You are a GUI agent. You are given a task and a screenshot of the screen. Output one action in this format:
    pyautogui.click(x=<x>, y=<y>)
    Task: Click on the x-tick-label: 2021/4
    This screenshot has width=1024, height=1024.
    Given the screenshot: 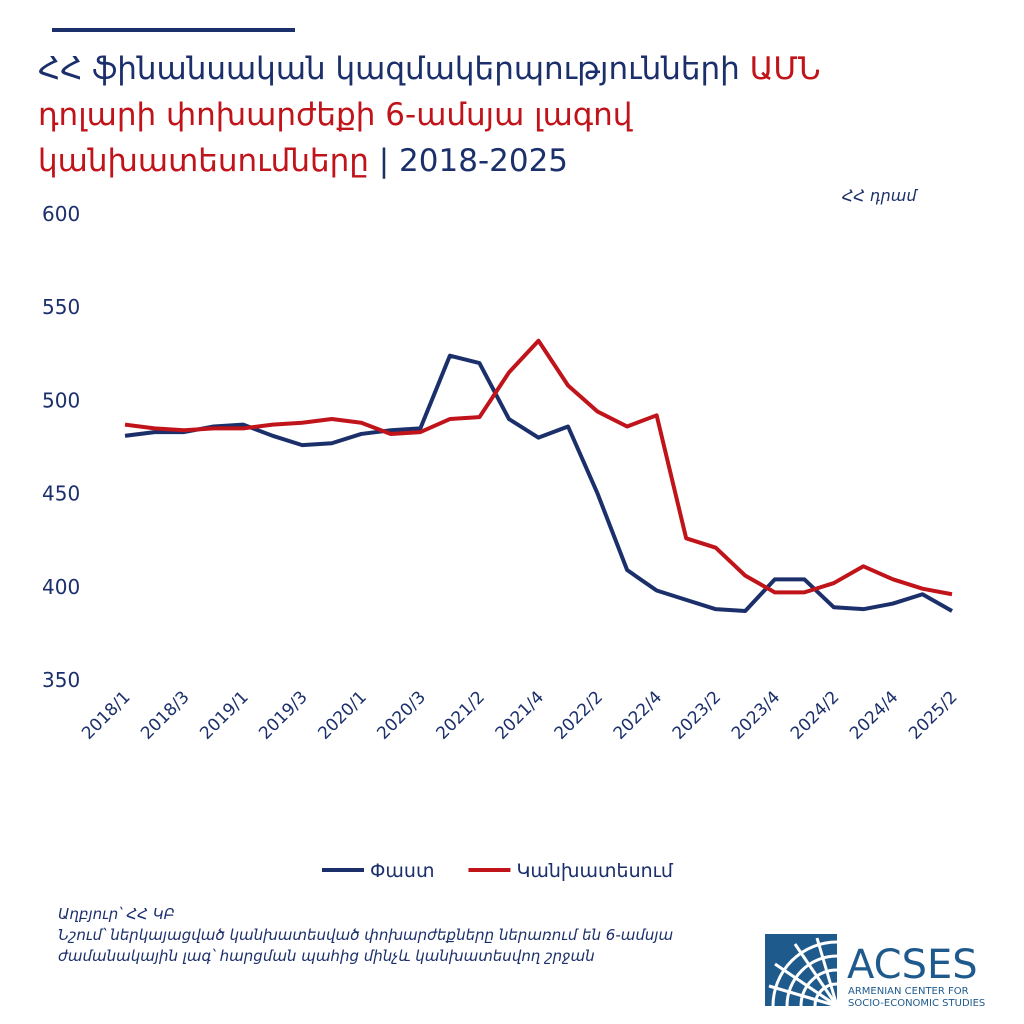 What is the action you would take?
    pyautogui.click(x=520, y=715)
    